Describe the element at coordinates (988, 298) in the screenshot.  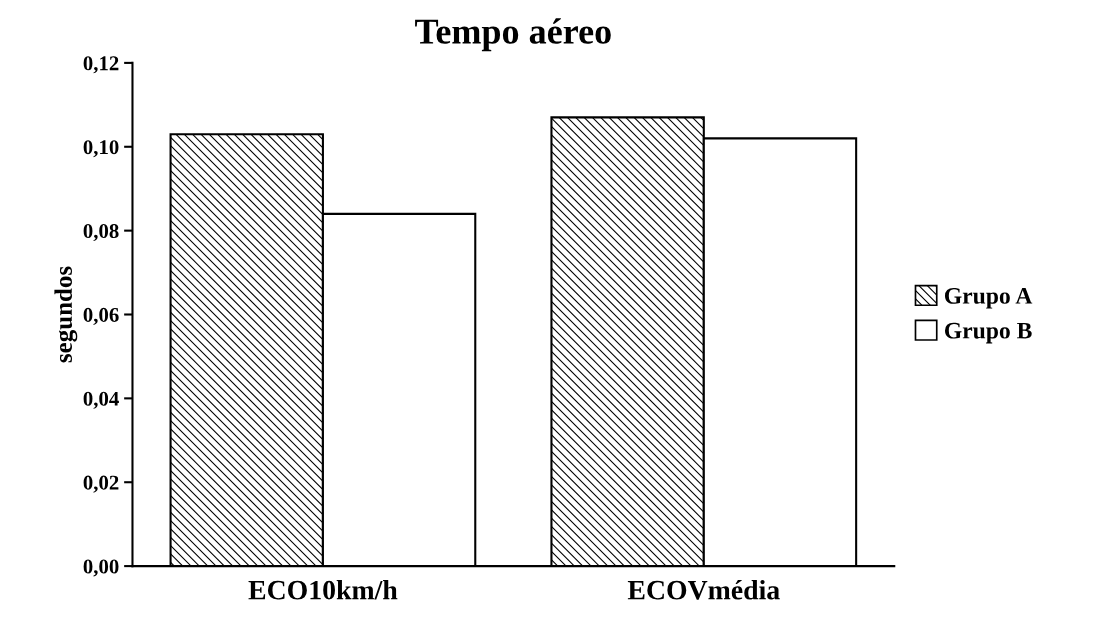
I see `legend-label: Grupo A` at that location.